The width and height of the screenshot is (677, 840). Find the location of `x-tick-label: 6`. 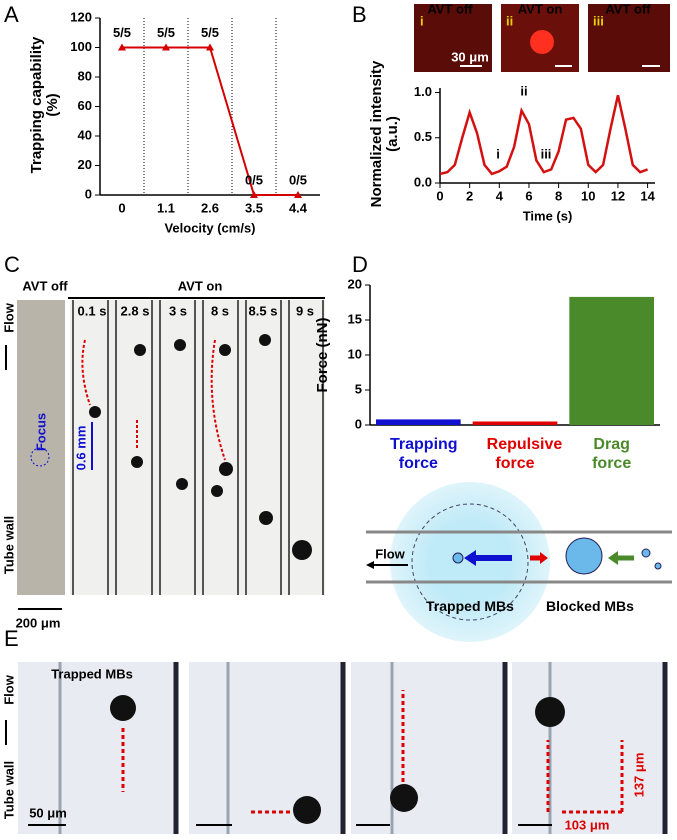

x-tick-label: 6 is located at coordinates (528, 195).